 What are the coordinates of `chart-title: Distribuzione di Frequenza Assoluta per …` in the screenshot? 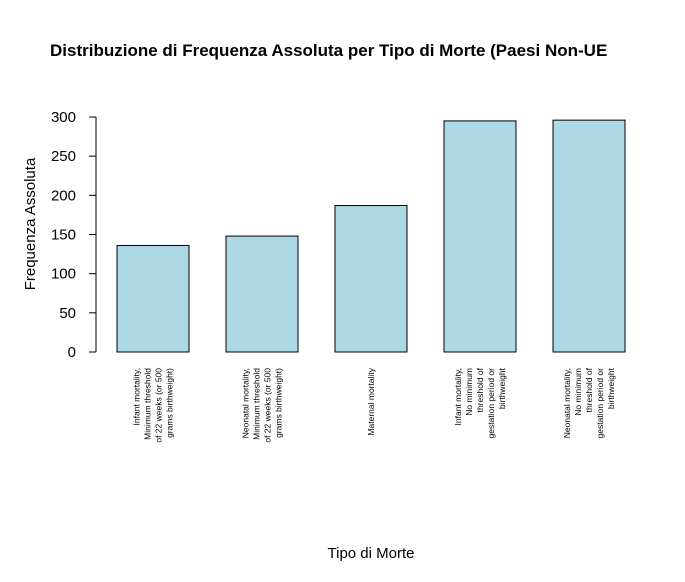 It's located at (328, 50).